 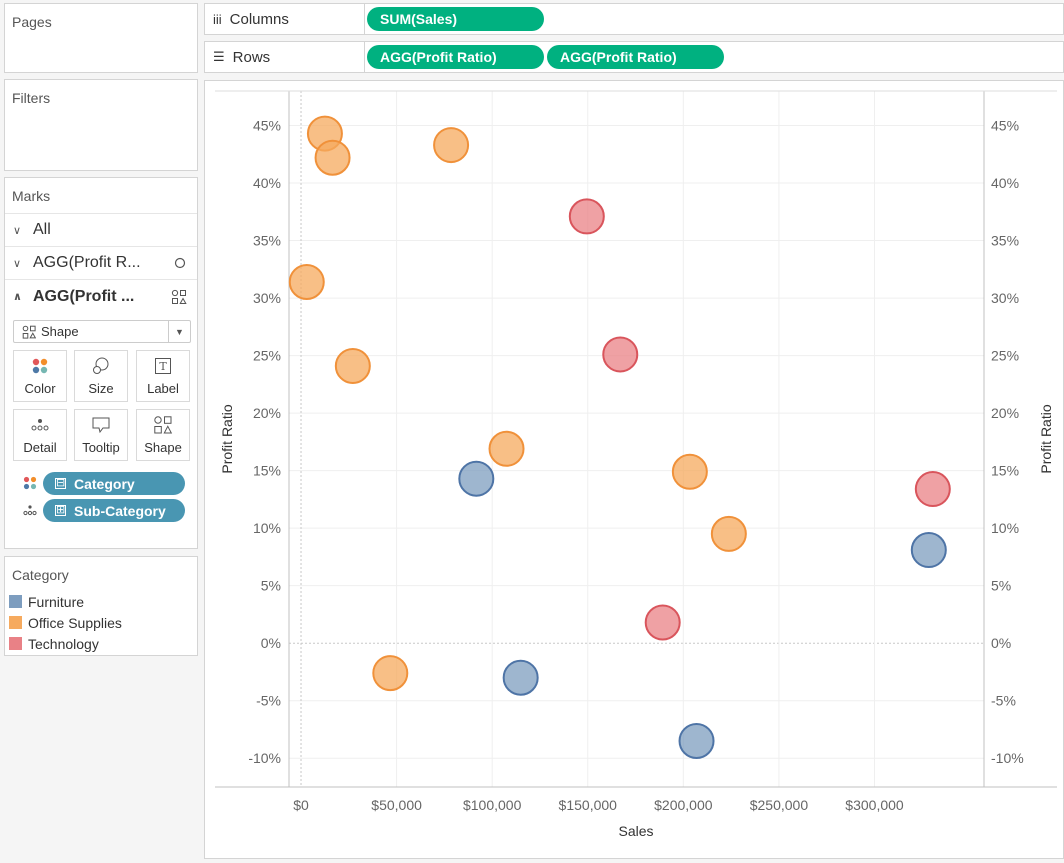 I want to click on marks-row-all: ∨ All, so click(x=101, y=230).